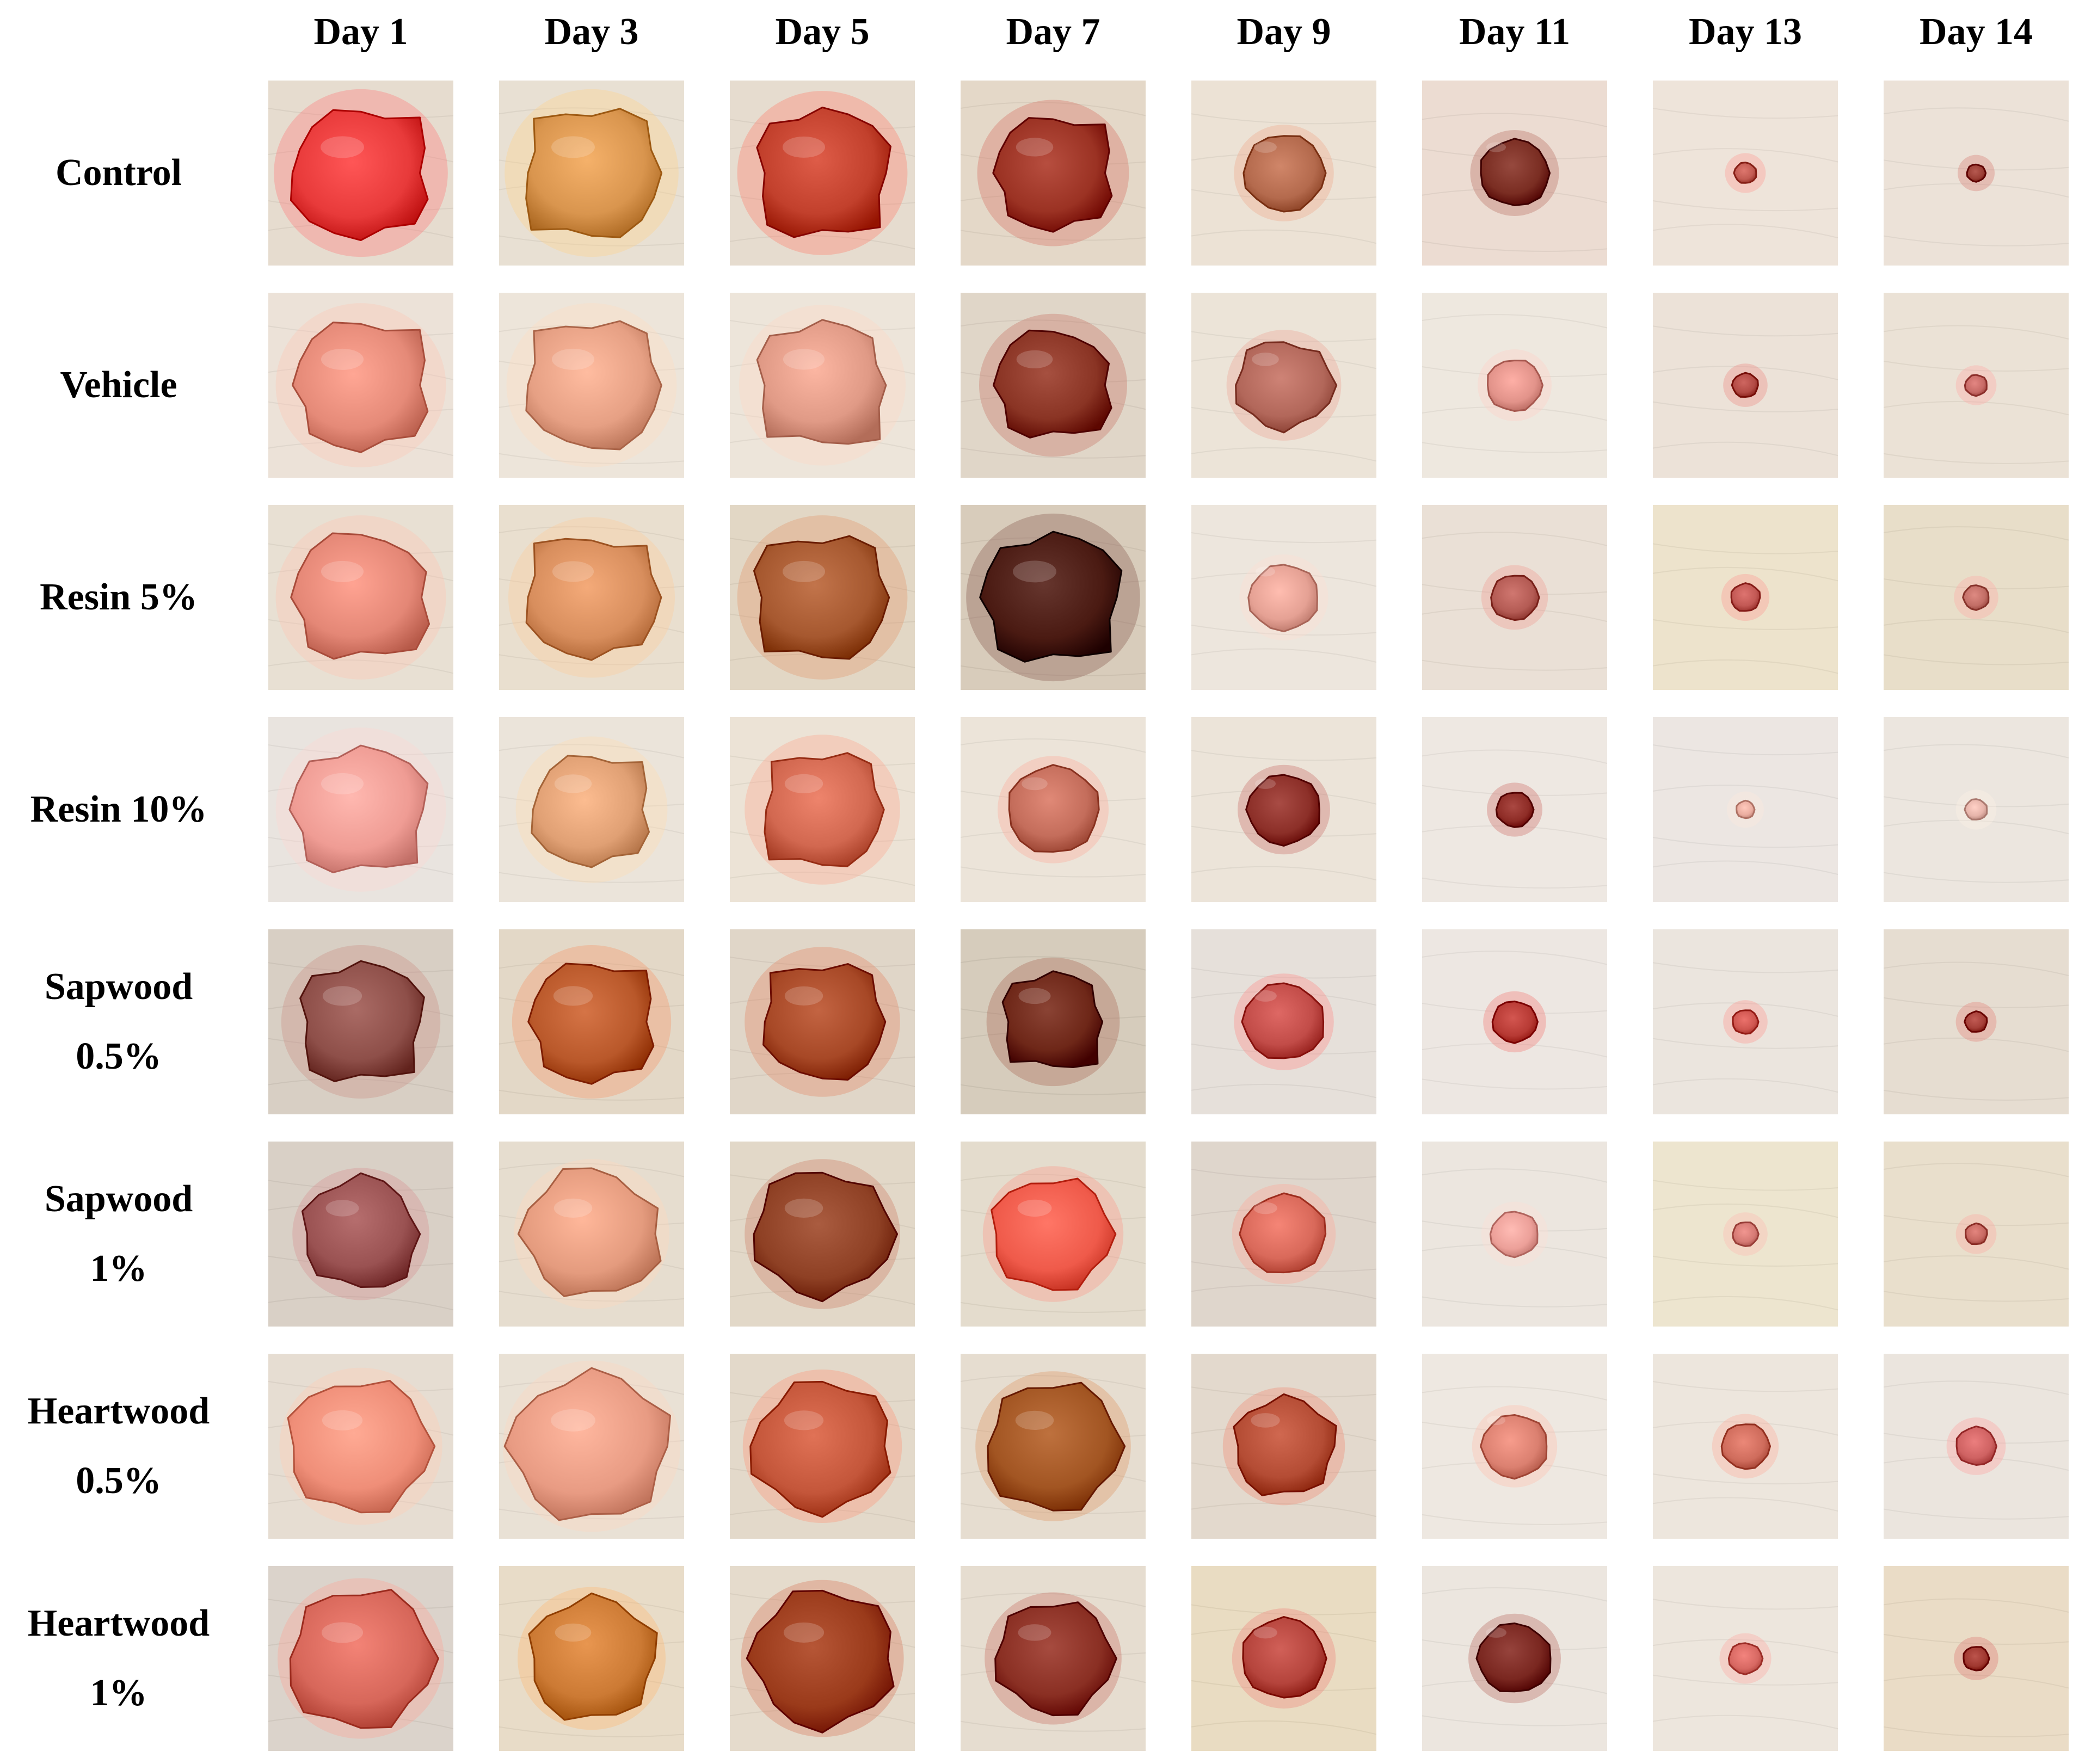  What do you see at coordinates (119, 1446) in the screenshot?
I see `group-label: Heartwood 0.5%` at bounding box center [119, 1446].